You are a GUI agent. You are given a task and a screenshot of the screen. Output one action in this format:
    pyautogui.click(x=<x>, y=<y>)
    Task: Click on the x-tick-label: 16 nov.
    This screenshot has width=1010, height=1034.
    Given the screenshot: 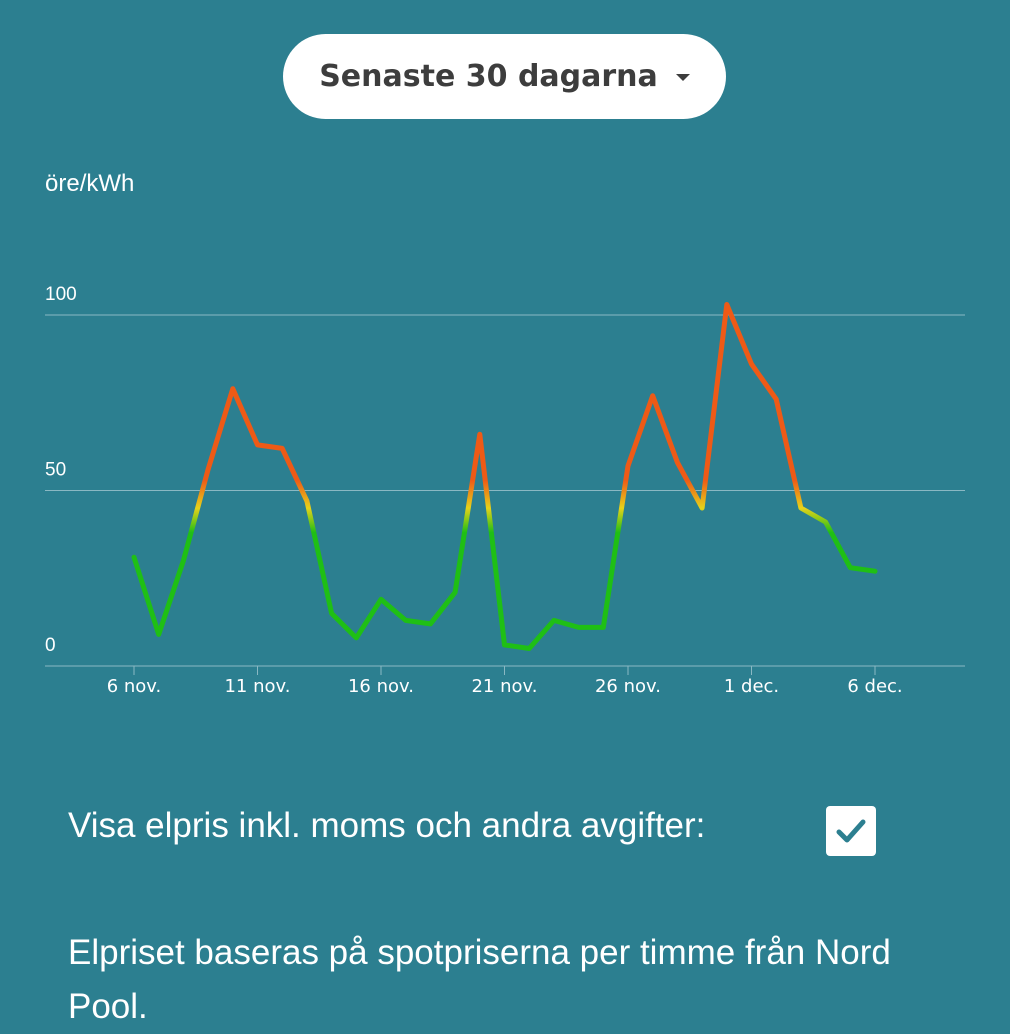 What is the action you would take?
    pyautogui.click(x=381, y=686)
    